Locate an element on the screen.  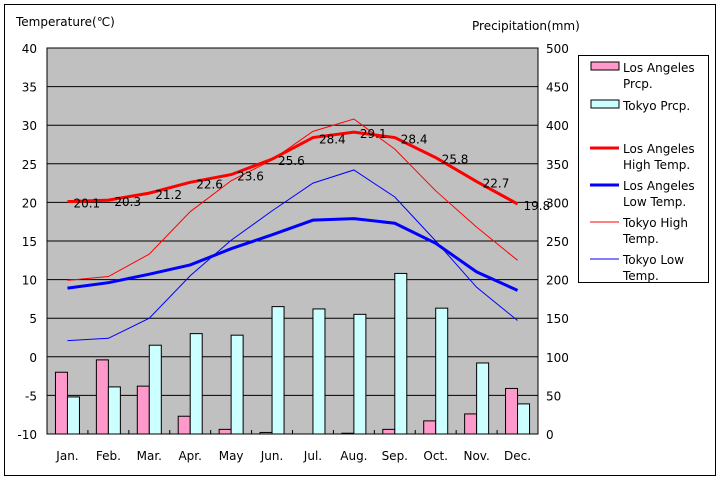
x-tick-label: Nov. is located at coordinates (476, 456).